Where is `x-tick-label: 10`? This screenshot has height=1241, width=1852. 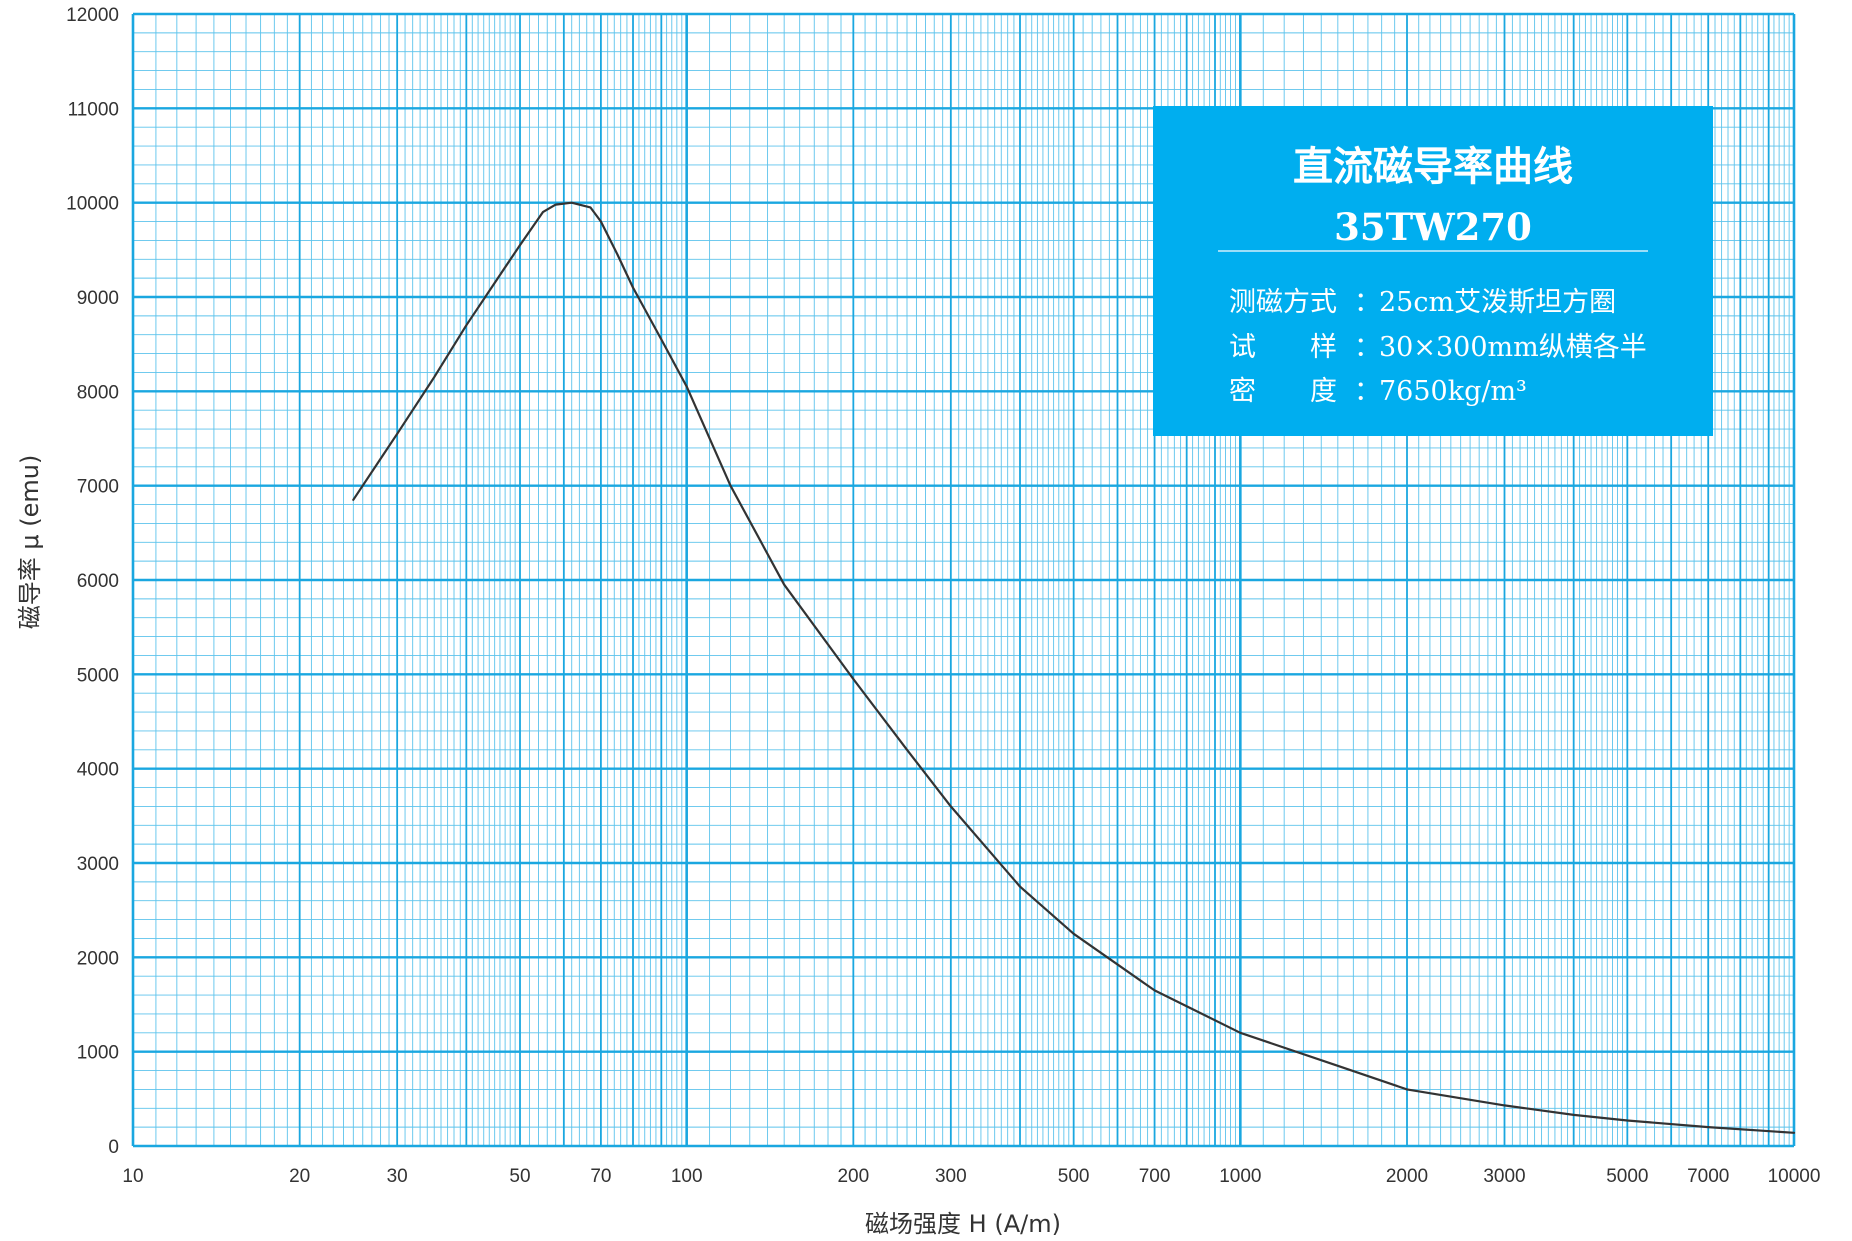 x-tick-label: 10 is located at coordinates (132, 1176).